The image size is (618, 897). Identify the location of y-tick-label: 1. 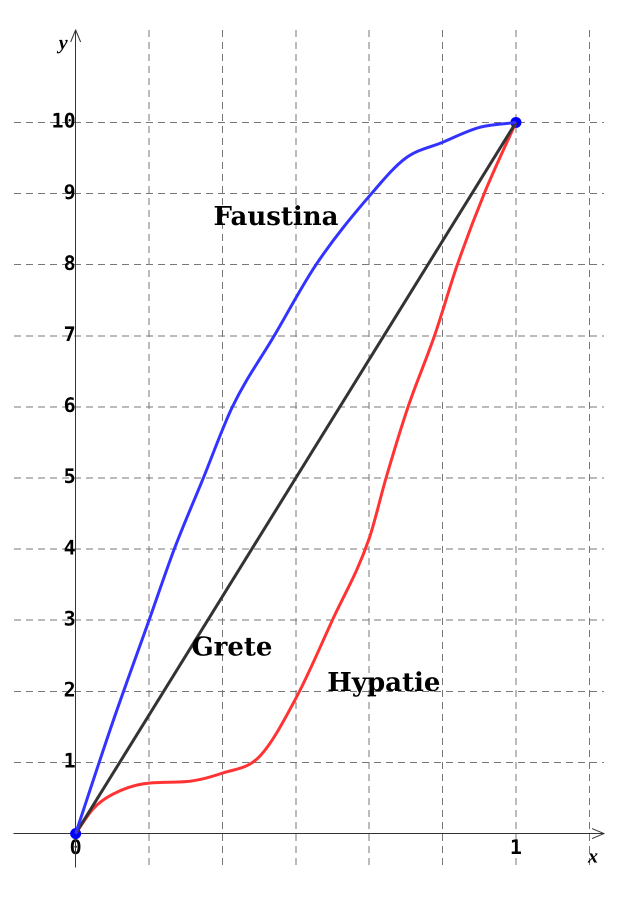
(70, 760).